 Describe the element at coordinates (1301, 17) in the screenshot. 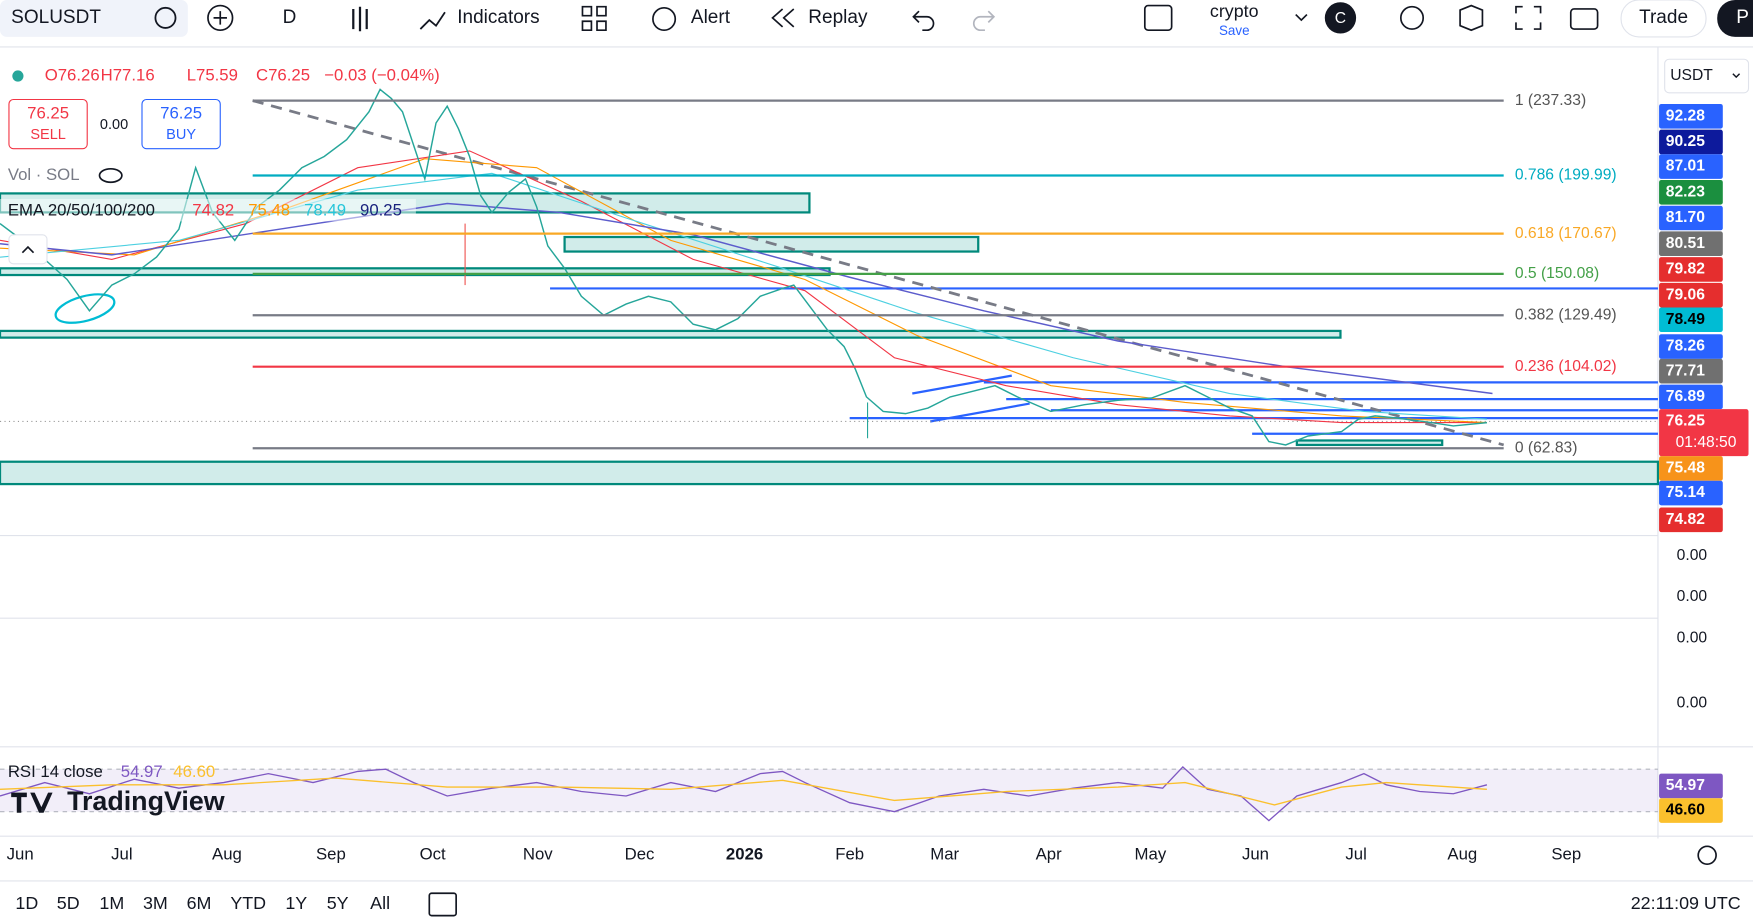

I see `layout-menu` at that location.